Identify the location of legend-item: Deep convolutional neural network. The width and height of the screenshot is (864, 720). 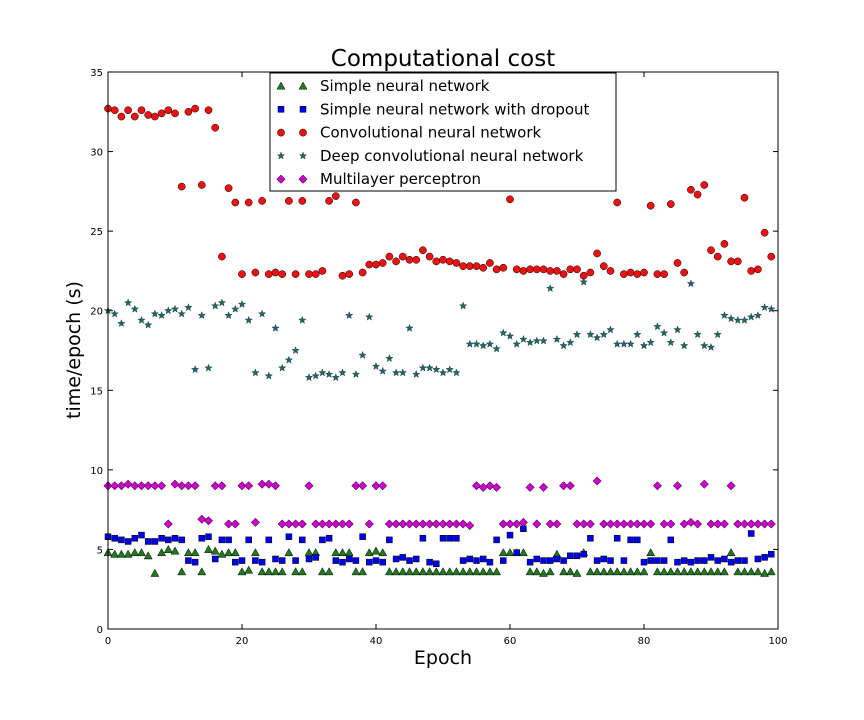
(430, 156).